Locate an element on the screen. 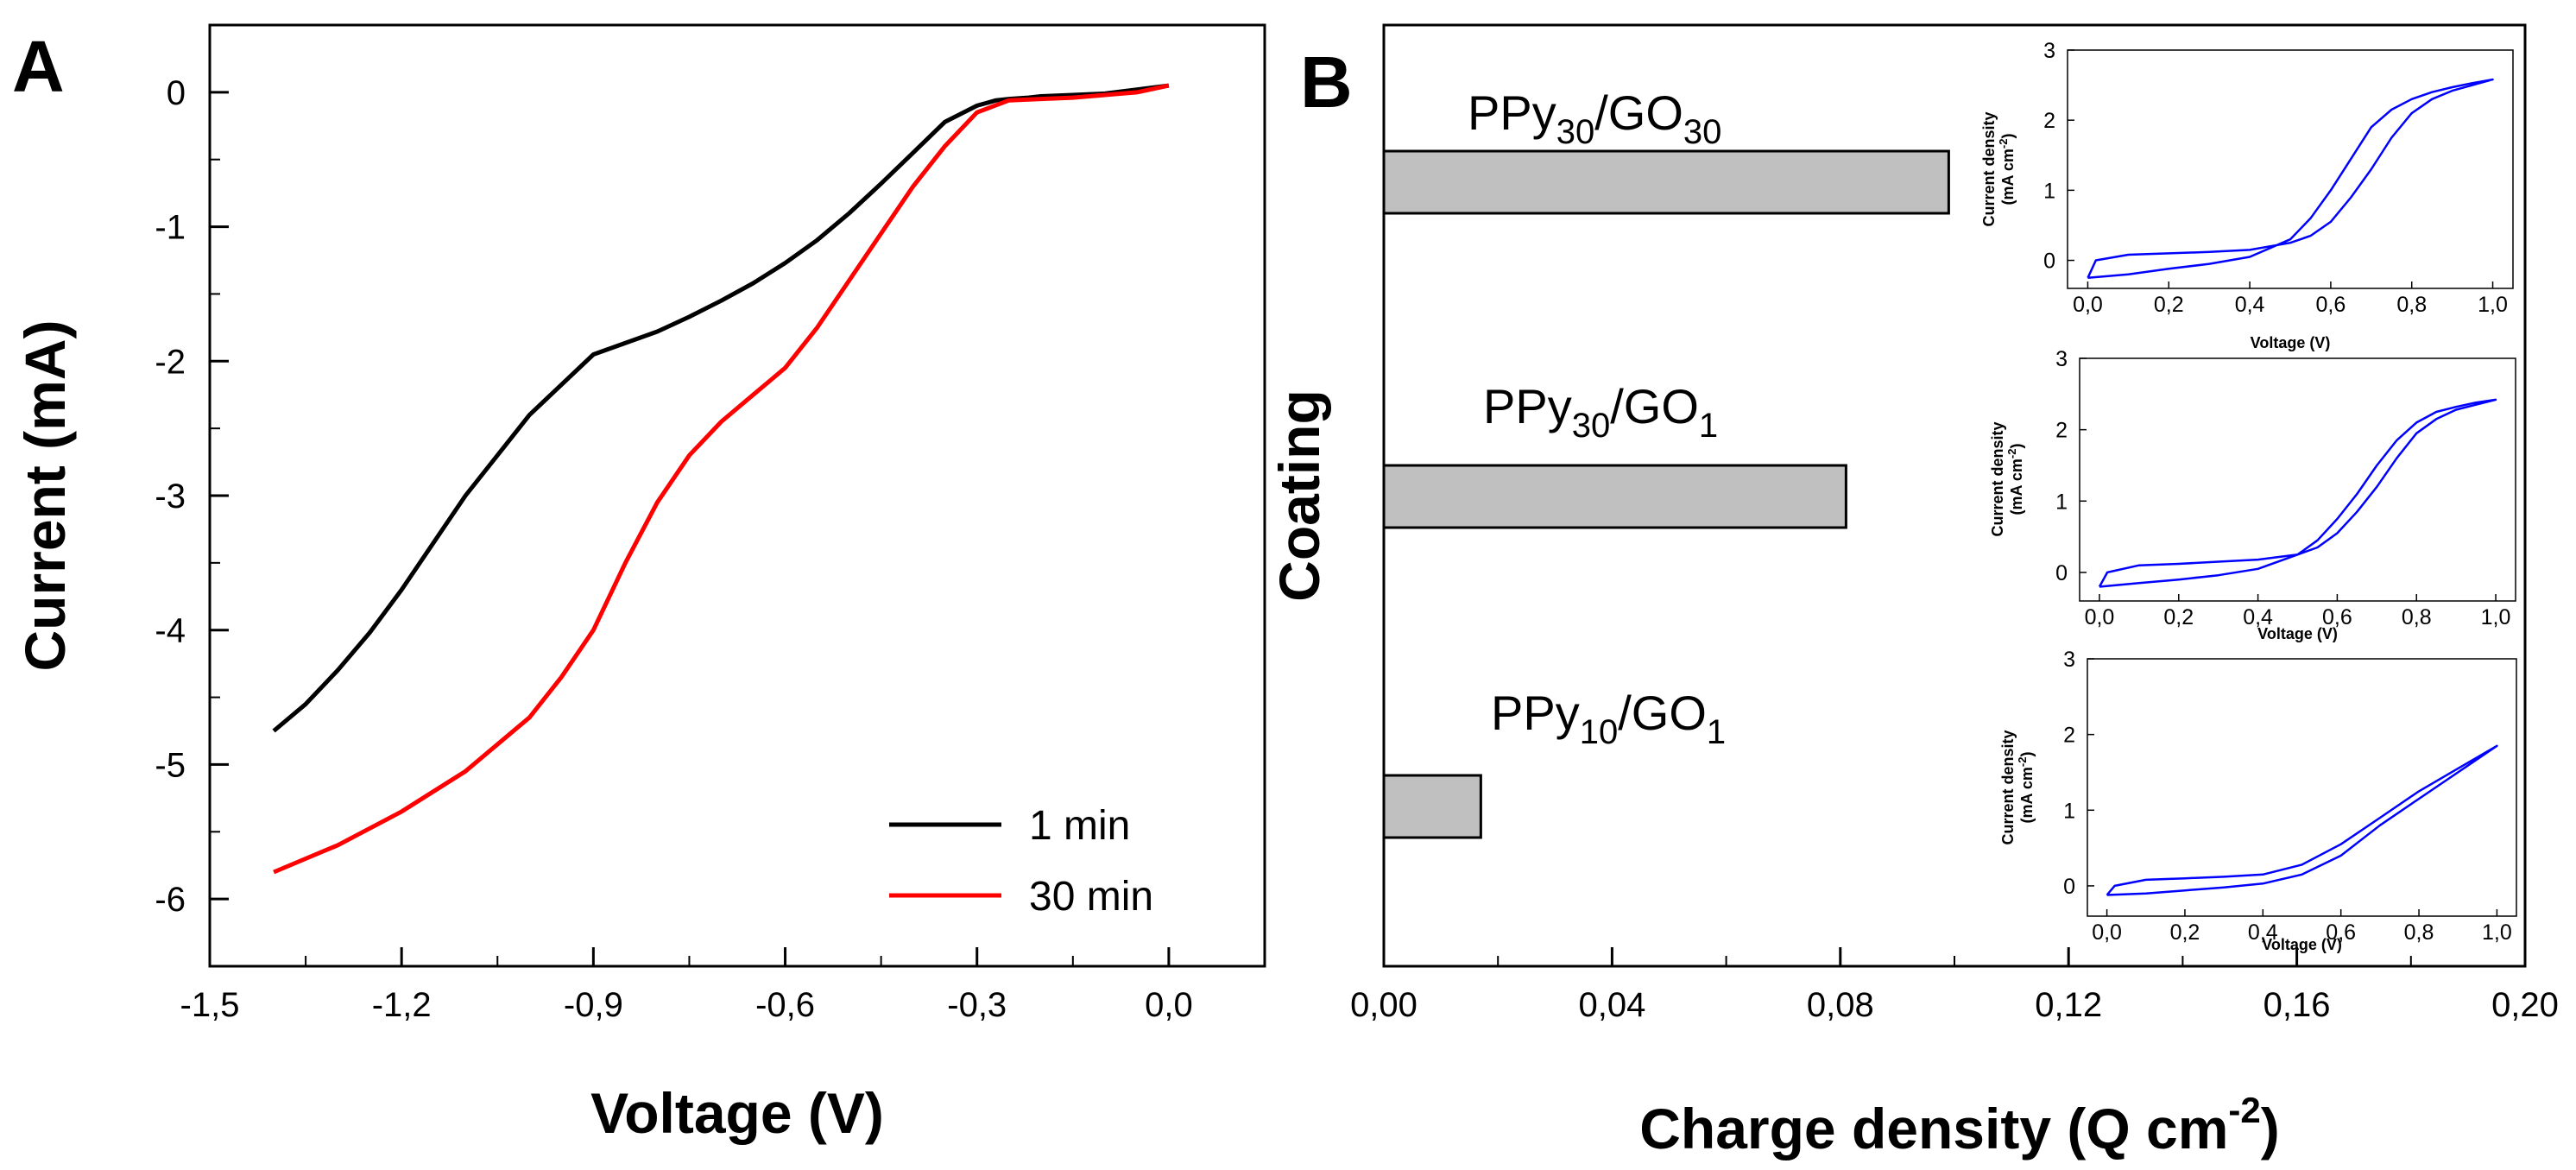 The height and width of the screenshot is (1170, 2576). panel-b-category-label-2: PPy10/GO1 is located at coordinates (1608, 719).